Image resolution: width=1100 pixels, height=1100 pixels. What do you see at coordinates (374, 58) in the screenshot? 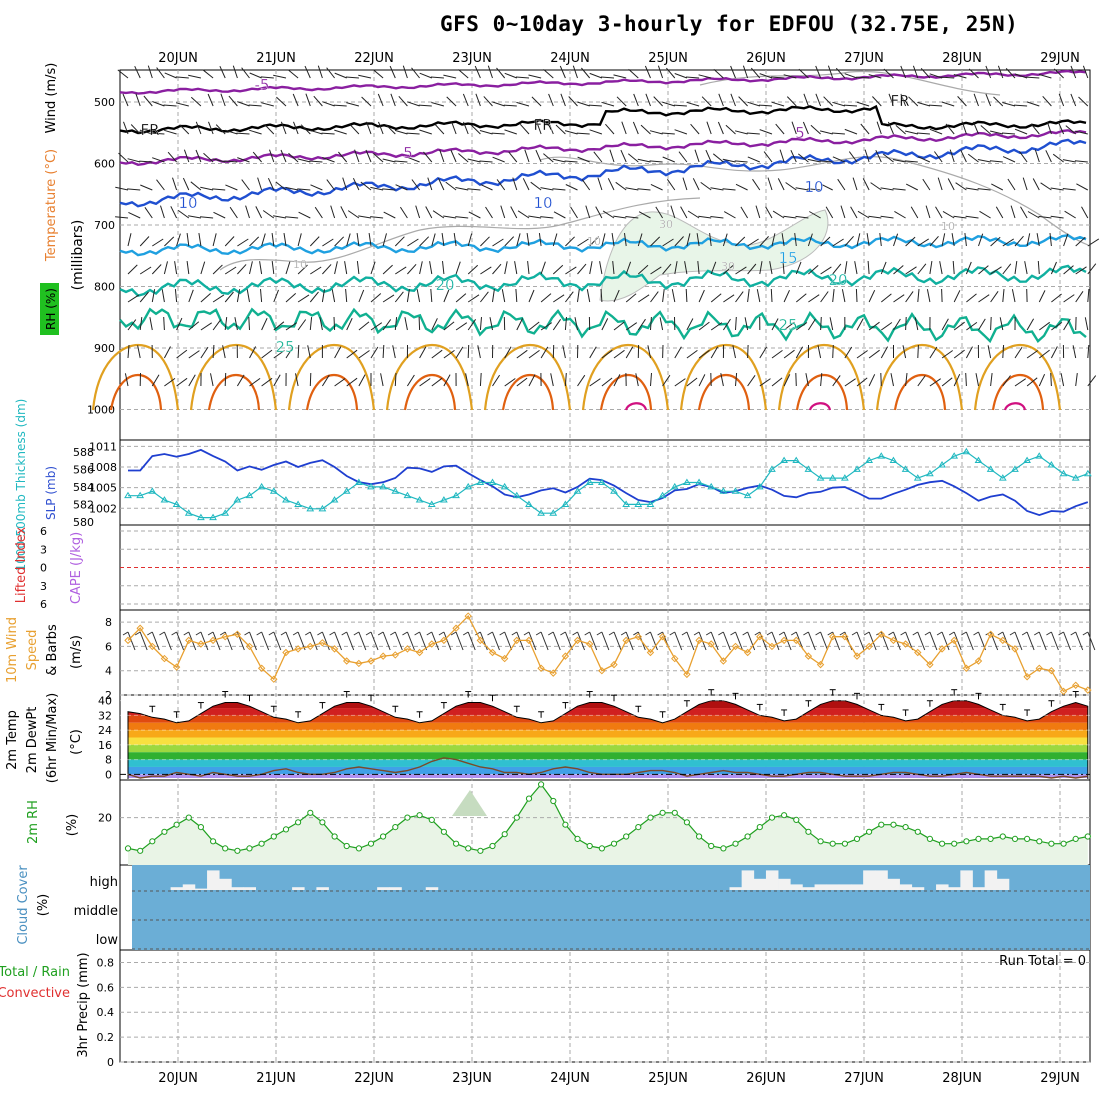
I see `date-label-top: 22JUN` at bounding box center [374, 58].